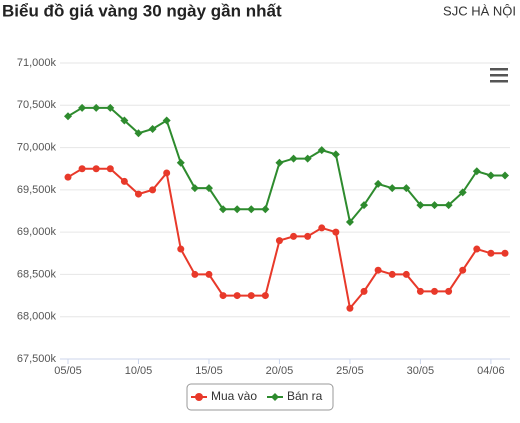 The height and width of the screenshot is (423, 520). I want to click on x-tick-label: 10/05, so click(139, 371).